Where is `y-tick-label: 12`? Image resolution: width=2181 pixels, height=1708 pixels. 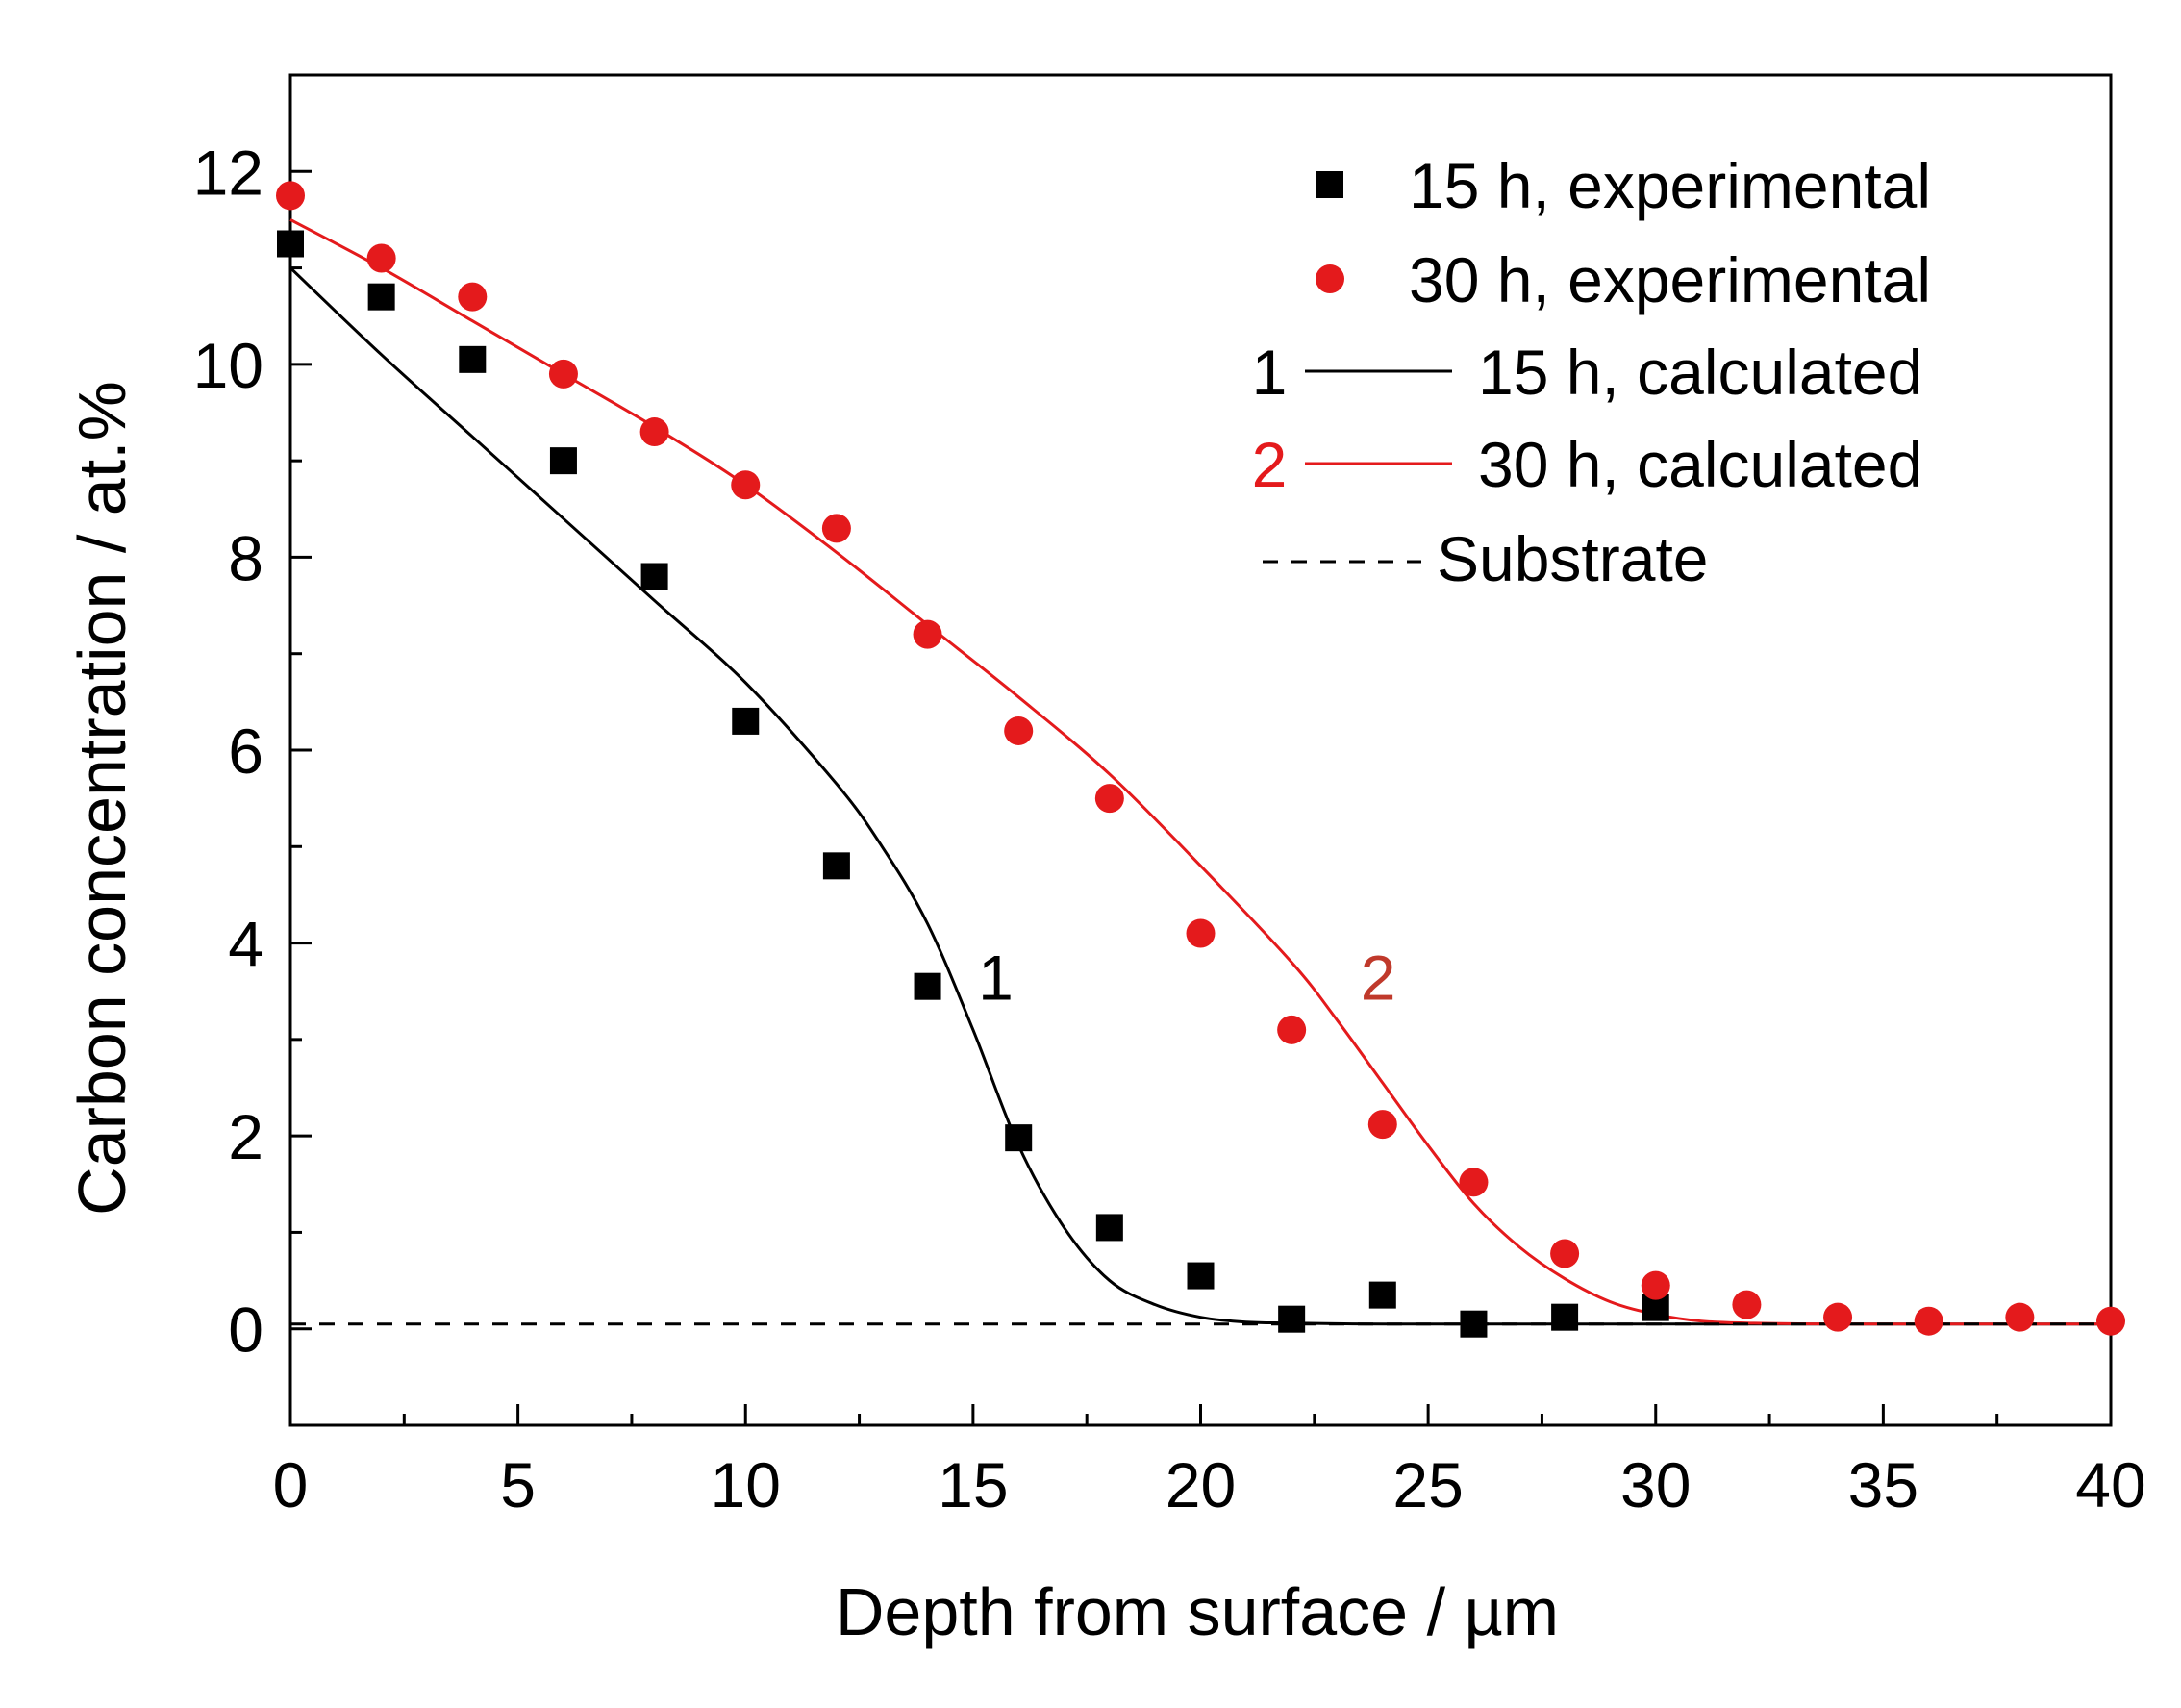 y-tick-label: 12 is located at coordinates (228, 172).